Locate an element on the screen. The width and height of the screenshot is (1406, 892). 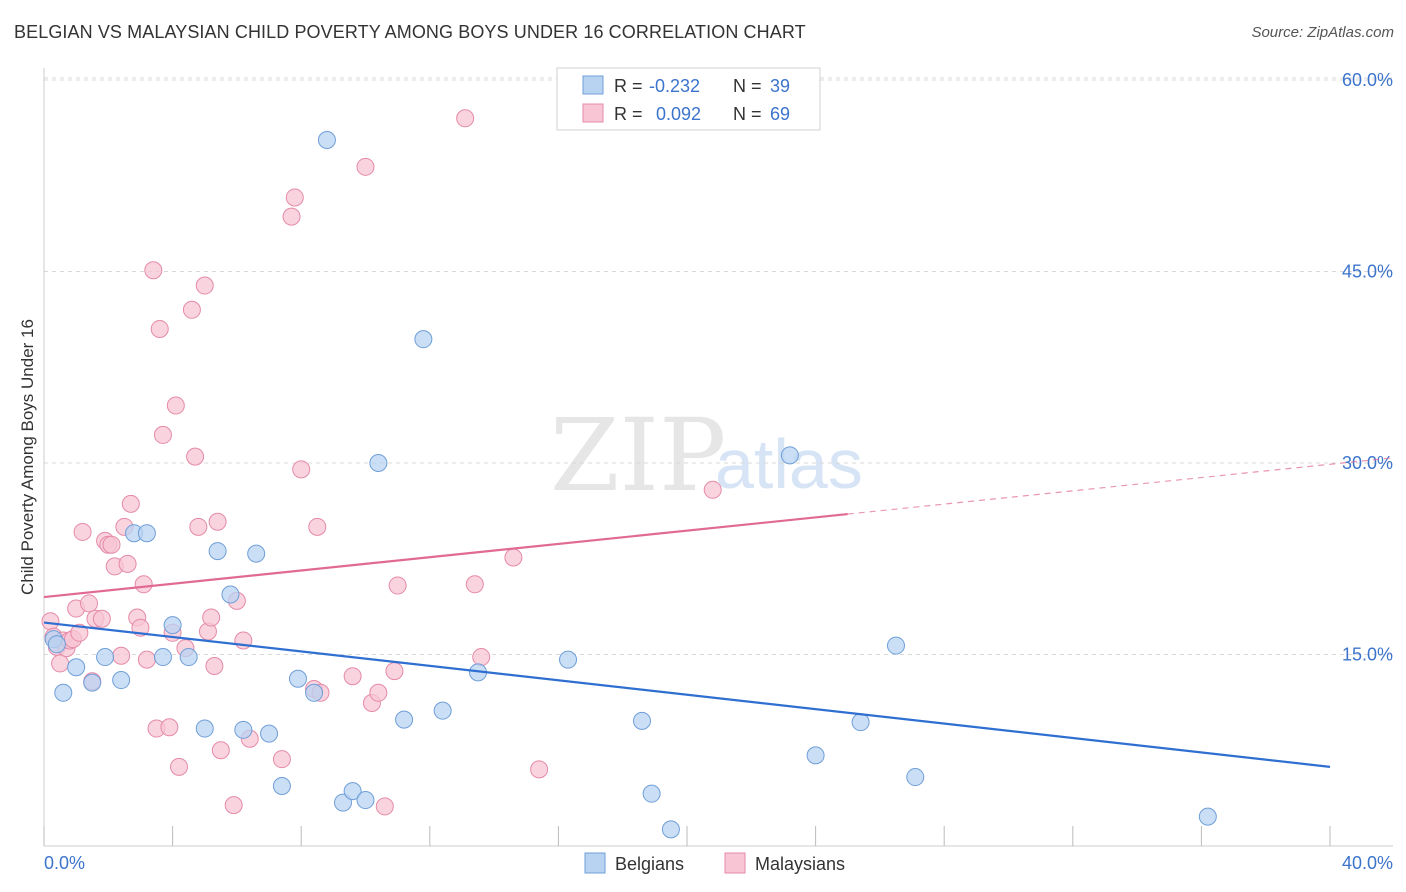
watermark: ZIP atlas is located at coordinates (706, 455).